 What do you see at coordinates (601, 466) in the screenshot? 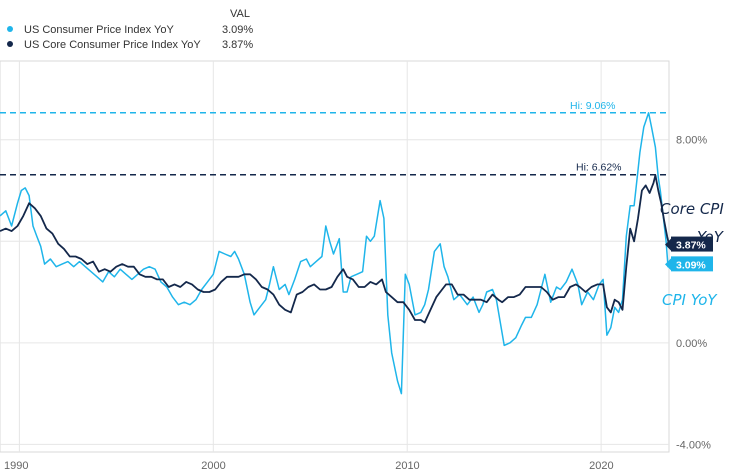
I see `x-tick-label-2020: 2020` at bounding box center [601, 466].